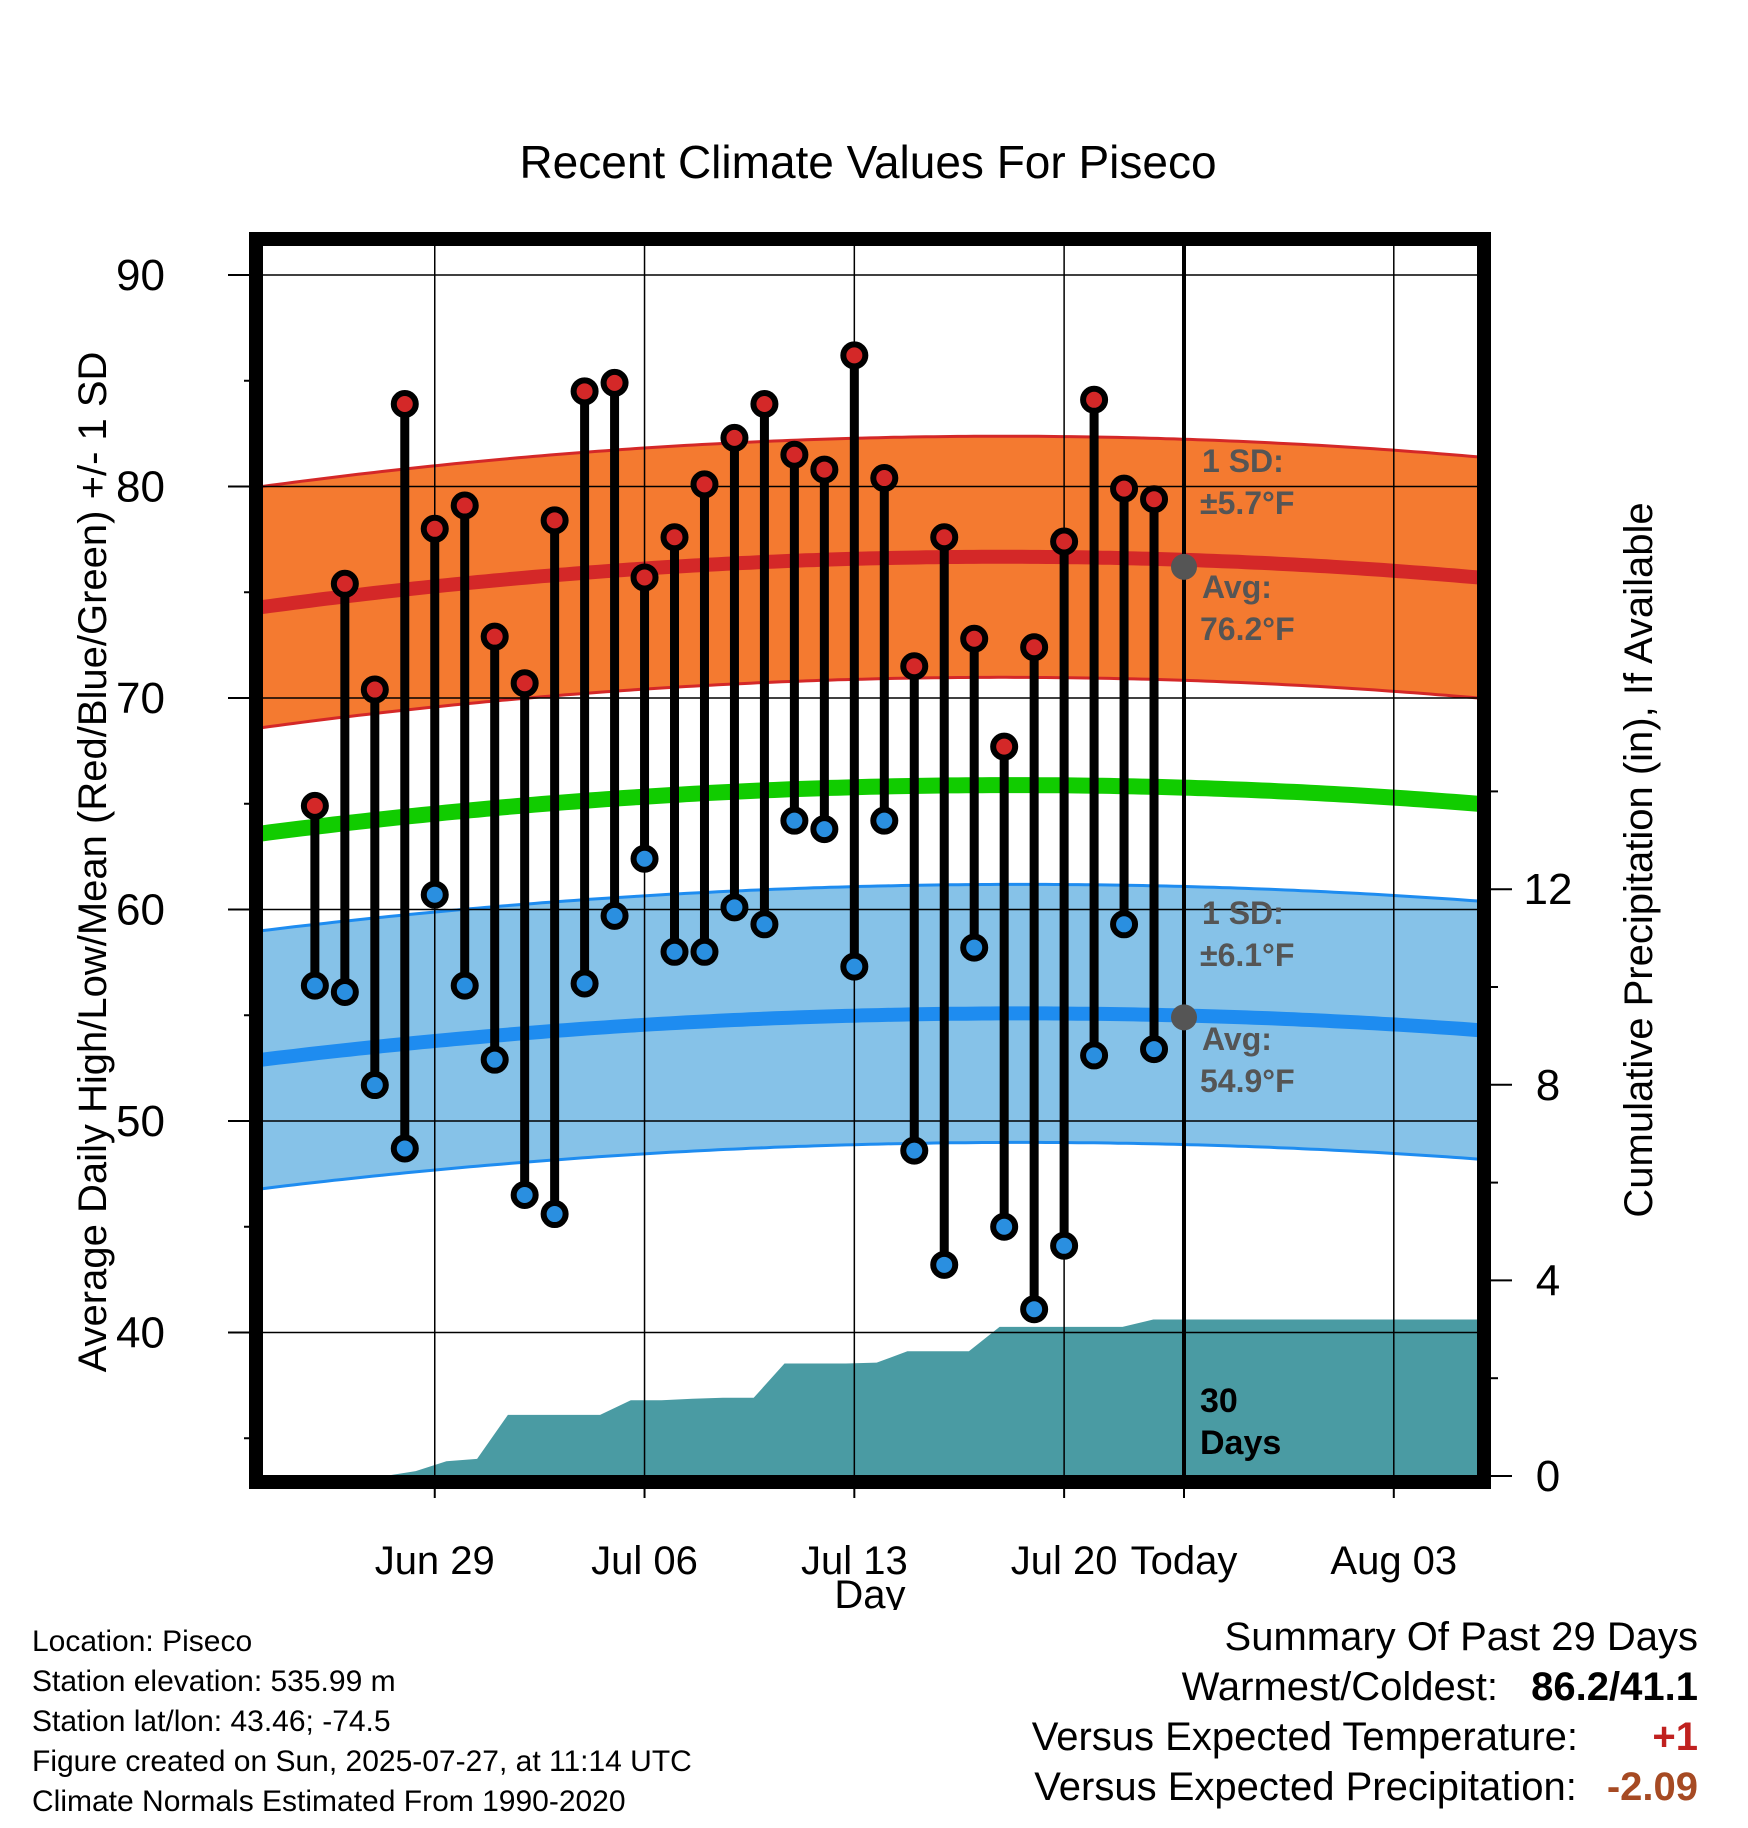  Describe the element at coordinates (1243, 461) in the screenshot. I see `high-sd-label: 1 SD:` at that location.